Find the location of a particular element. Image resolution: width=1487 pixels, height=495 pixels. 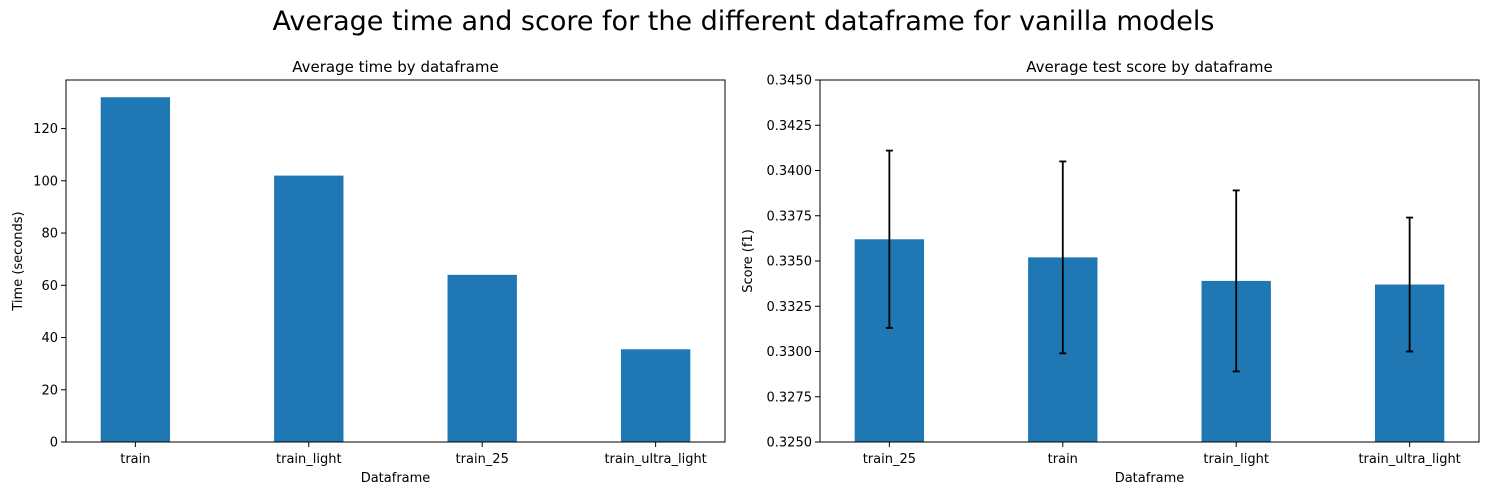

y-tick-label: 0.3275 is located at coordinates (790, 397).